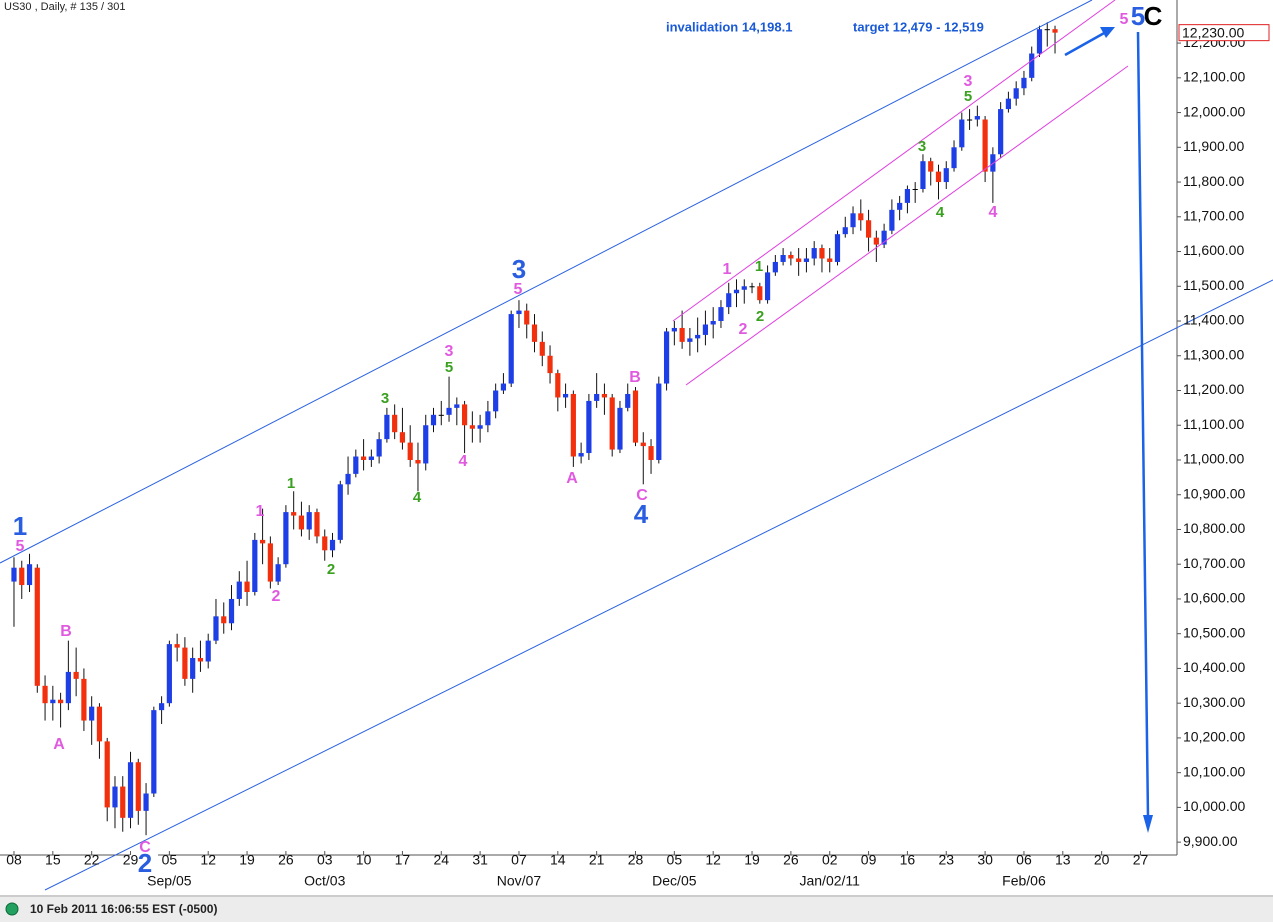 Image resolution: width=1273 pixels, height=922 pixels. I want to click on y-tick-label: 11,100.00, so click(1213, 424).